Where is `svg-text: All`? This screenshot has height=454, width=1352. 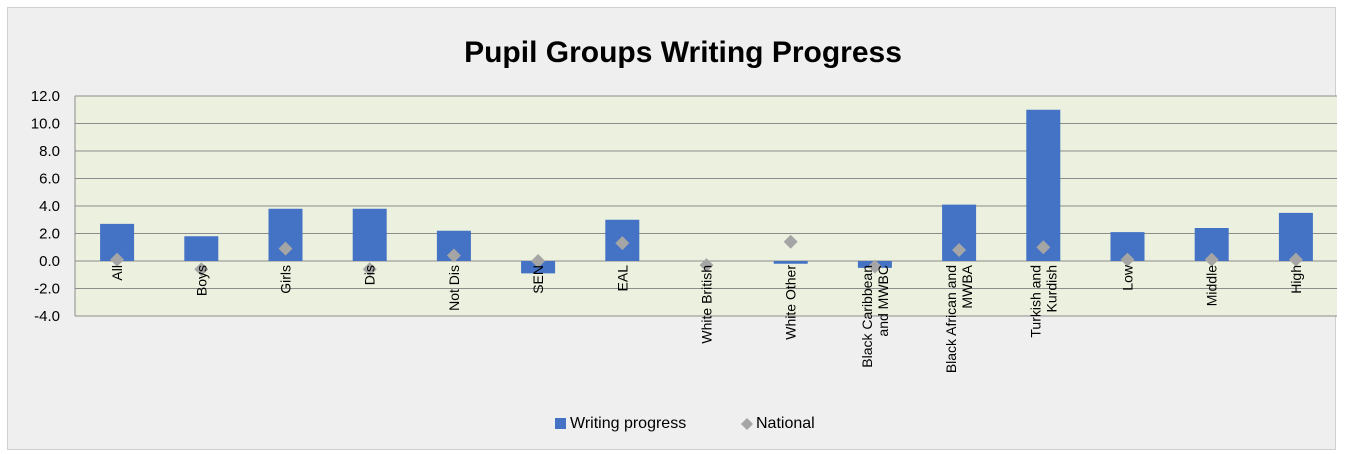
svg-text: All is located at coordinates (117, 273).